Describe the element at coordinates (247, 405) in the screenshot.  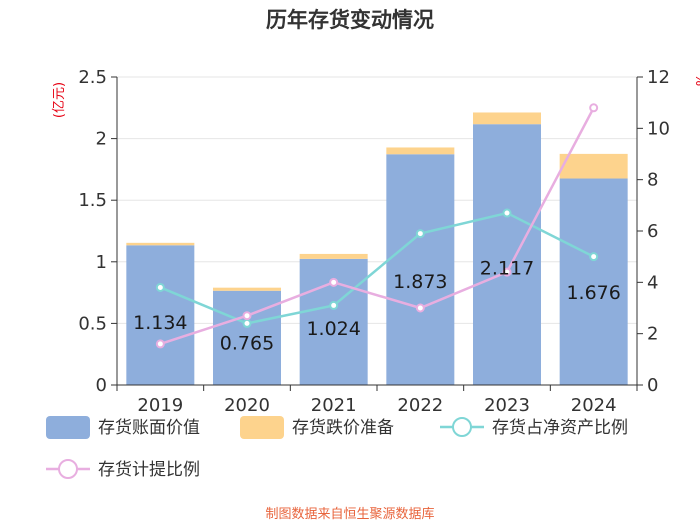
I see `x-tick-label: 2020` at that location.